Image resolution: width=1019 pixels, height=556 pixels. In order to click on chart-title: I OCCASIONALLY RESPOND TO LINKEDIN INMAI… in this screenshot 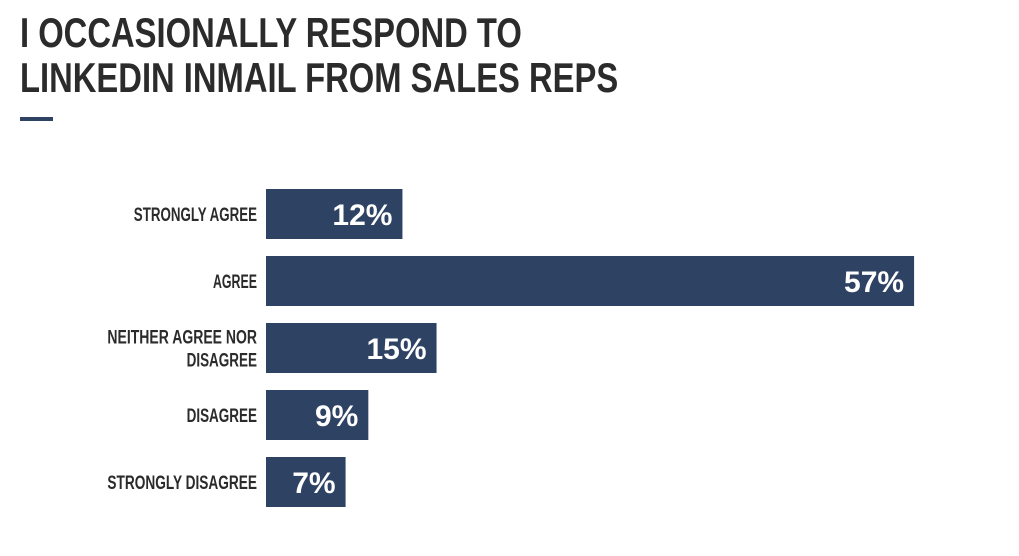, I will do `click(319, 55)`.